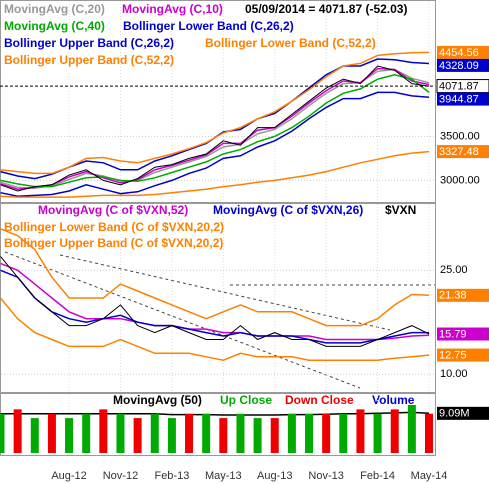  I want to click on legend-entry: MovingAvg (C,10), so click(172, 9).